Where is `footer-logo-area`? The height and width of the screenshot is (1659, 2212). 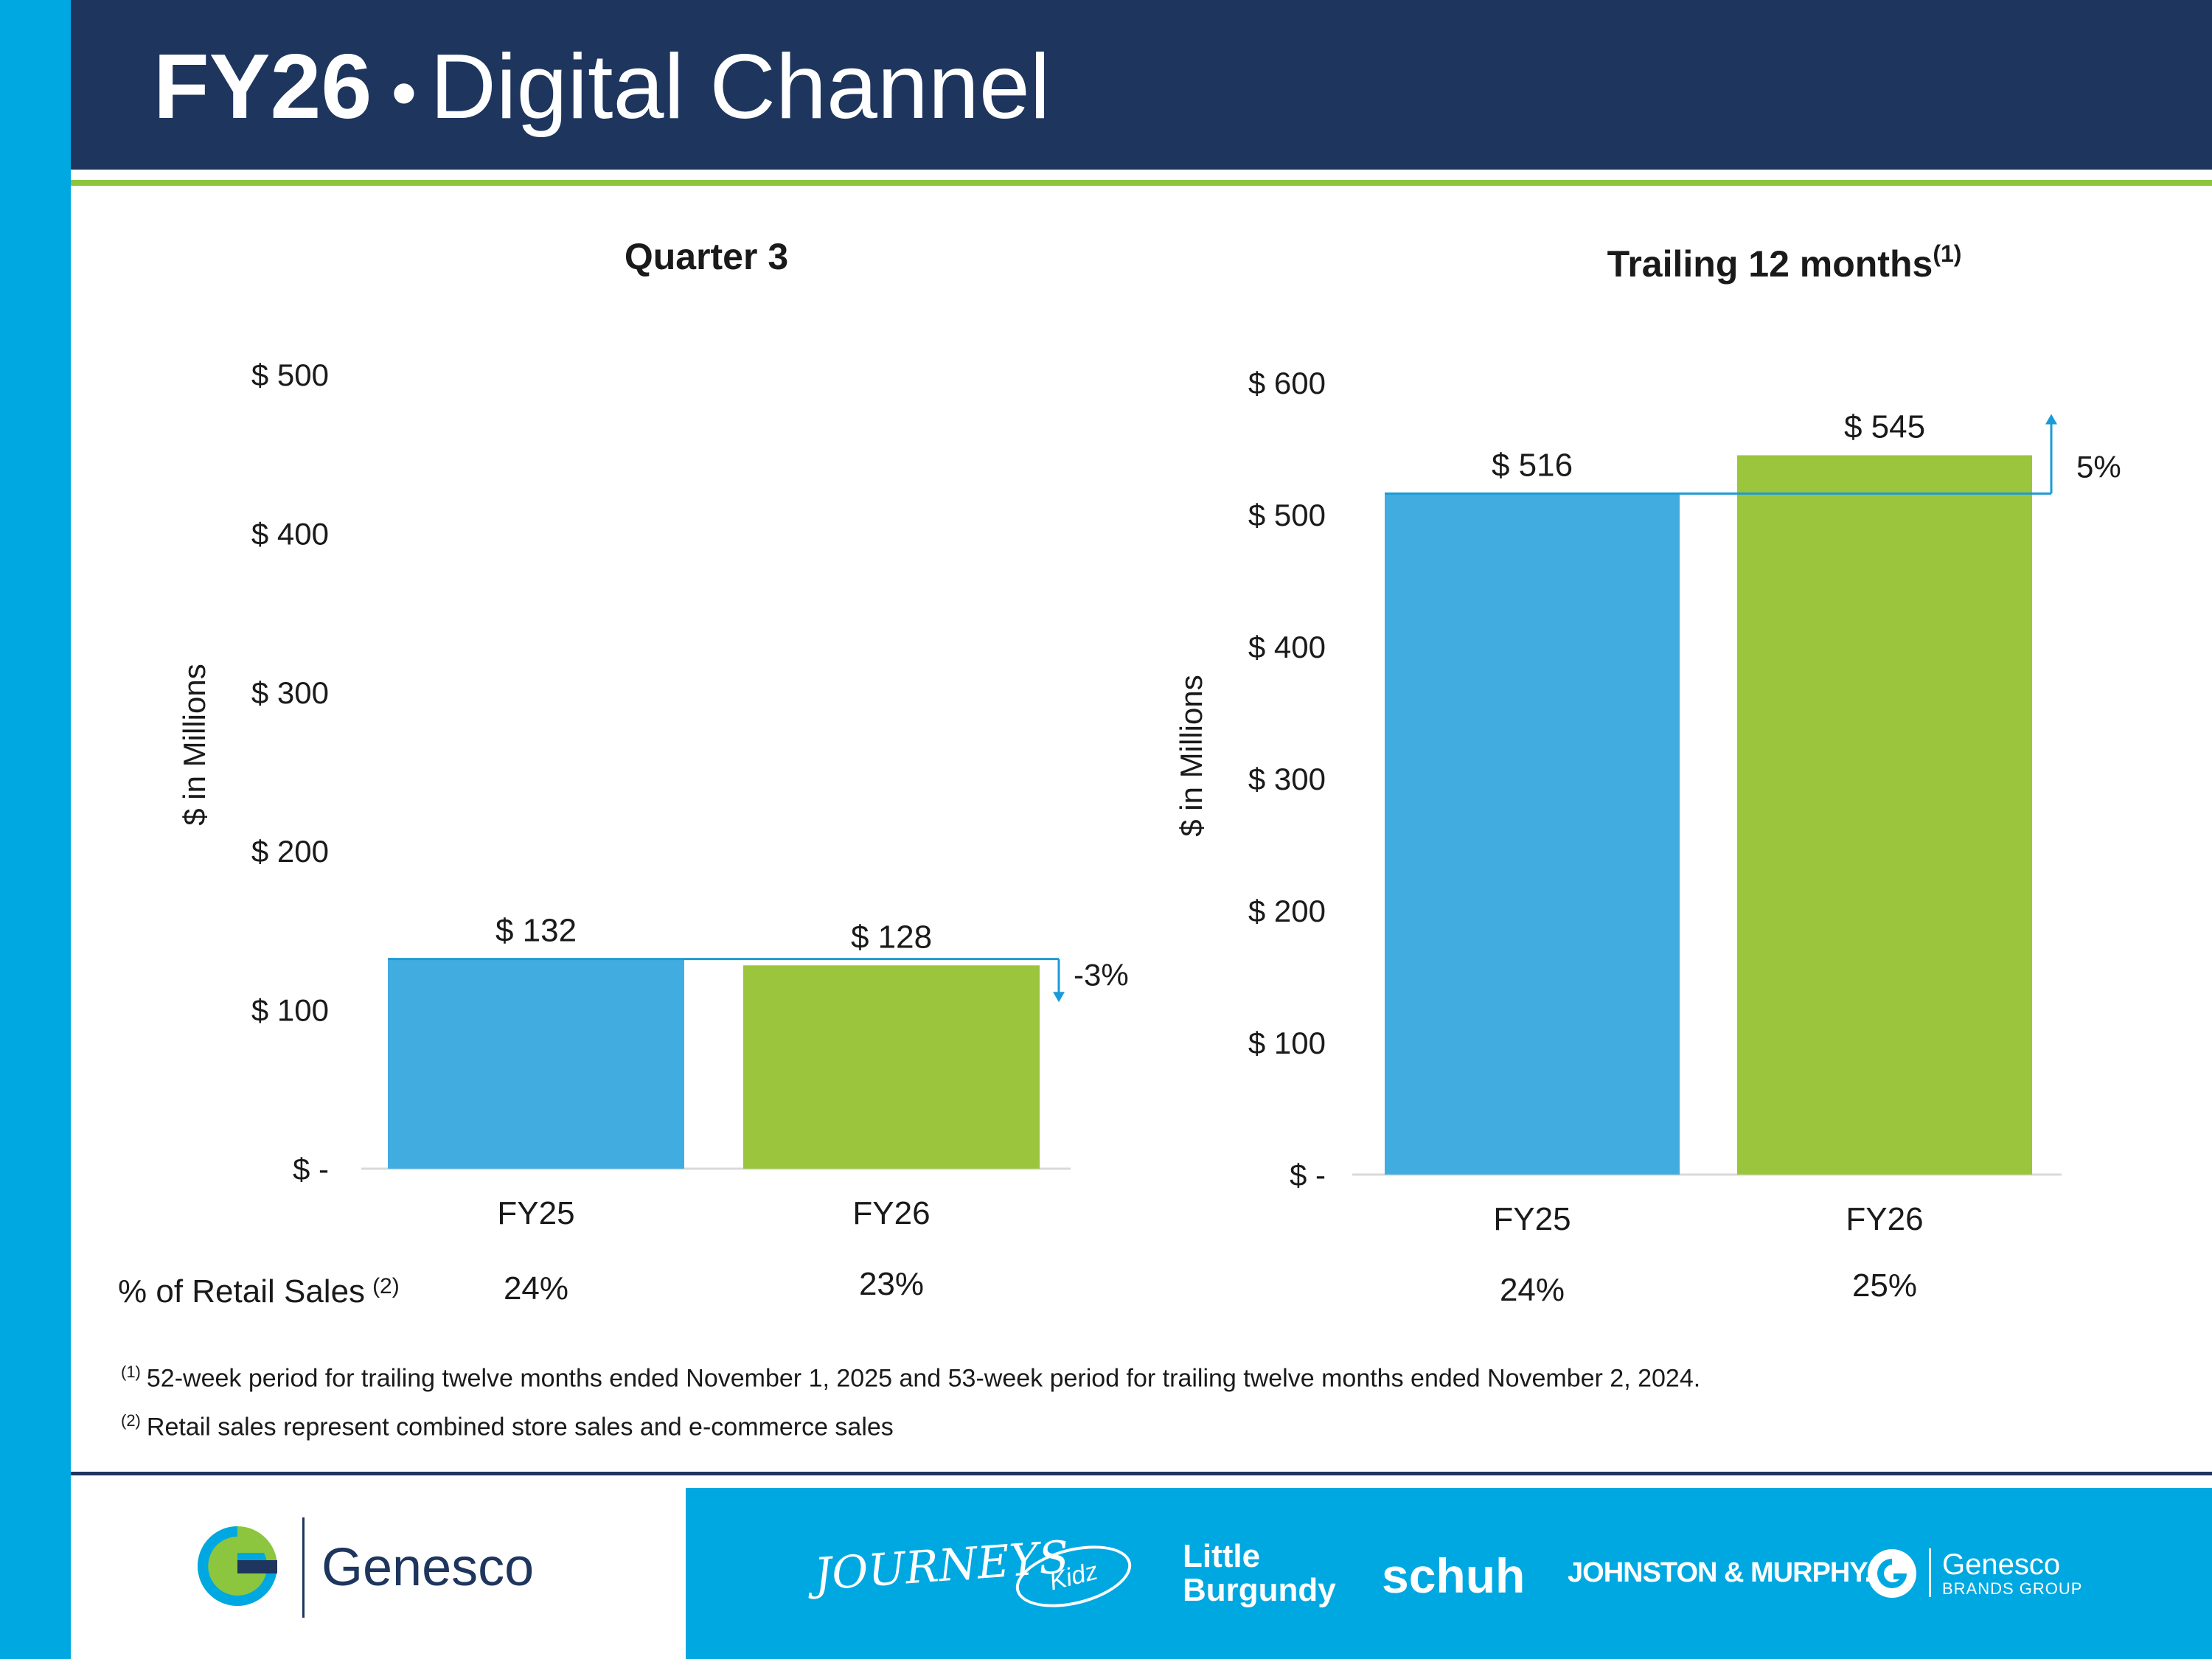 footer-logo-area is located at coordinates (378, 1567).